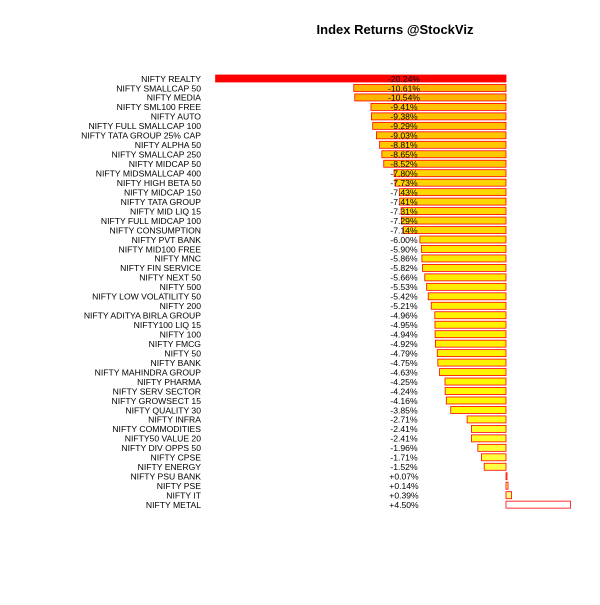  What do you see at coordinates (404, 505) in the screenshot?
I see `value-label: +4.50%` at bounding box center [404, 505].